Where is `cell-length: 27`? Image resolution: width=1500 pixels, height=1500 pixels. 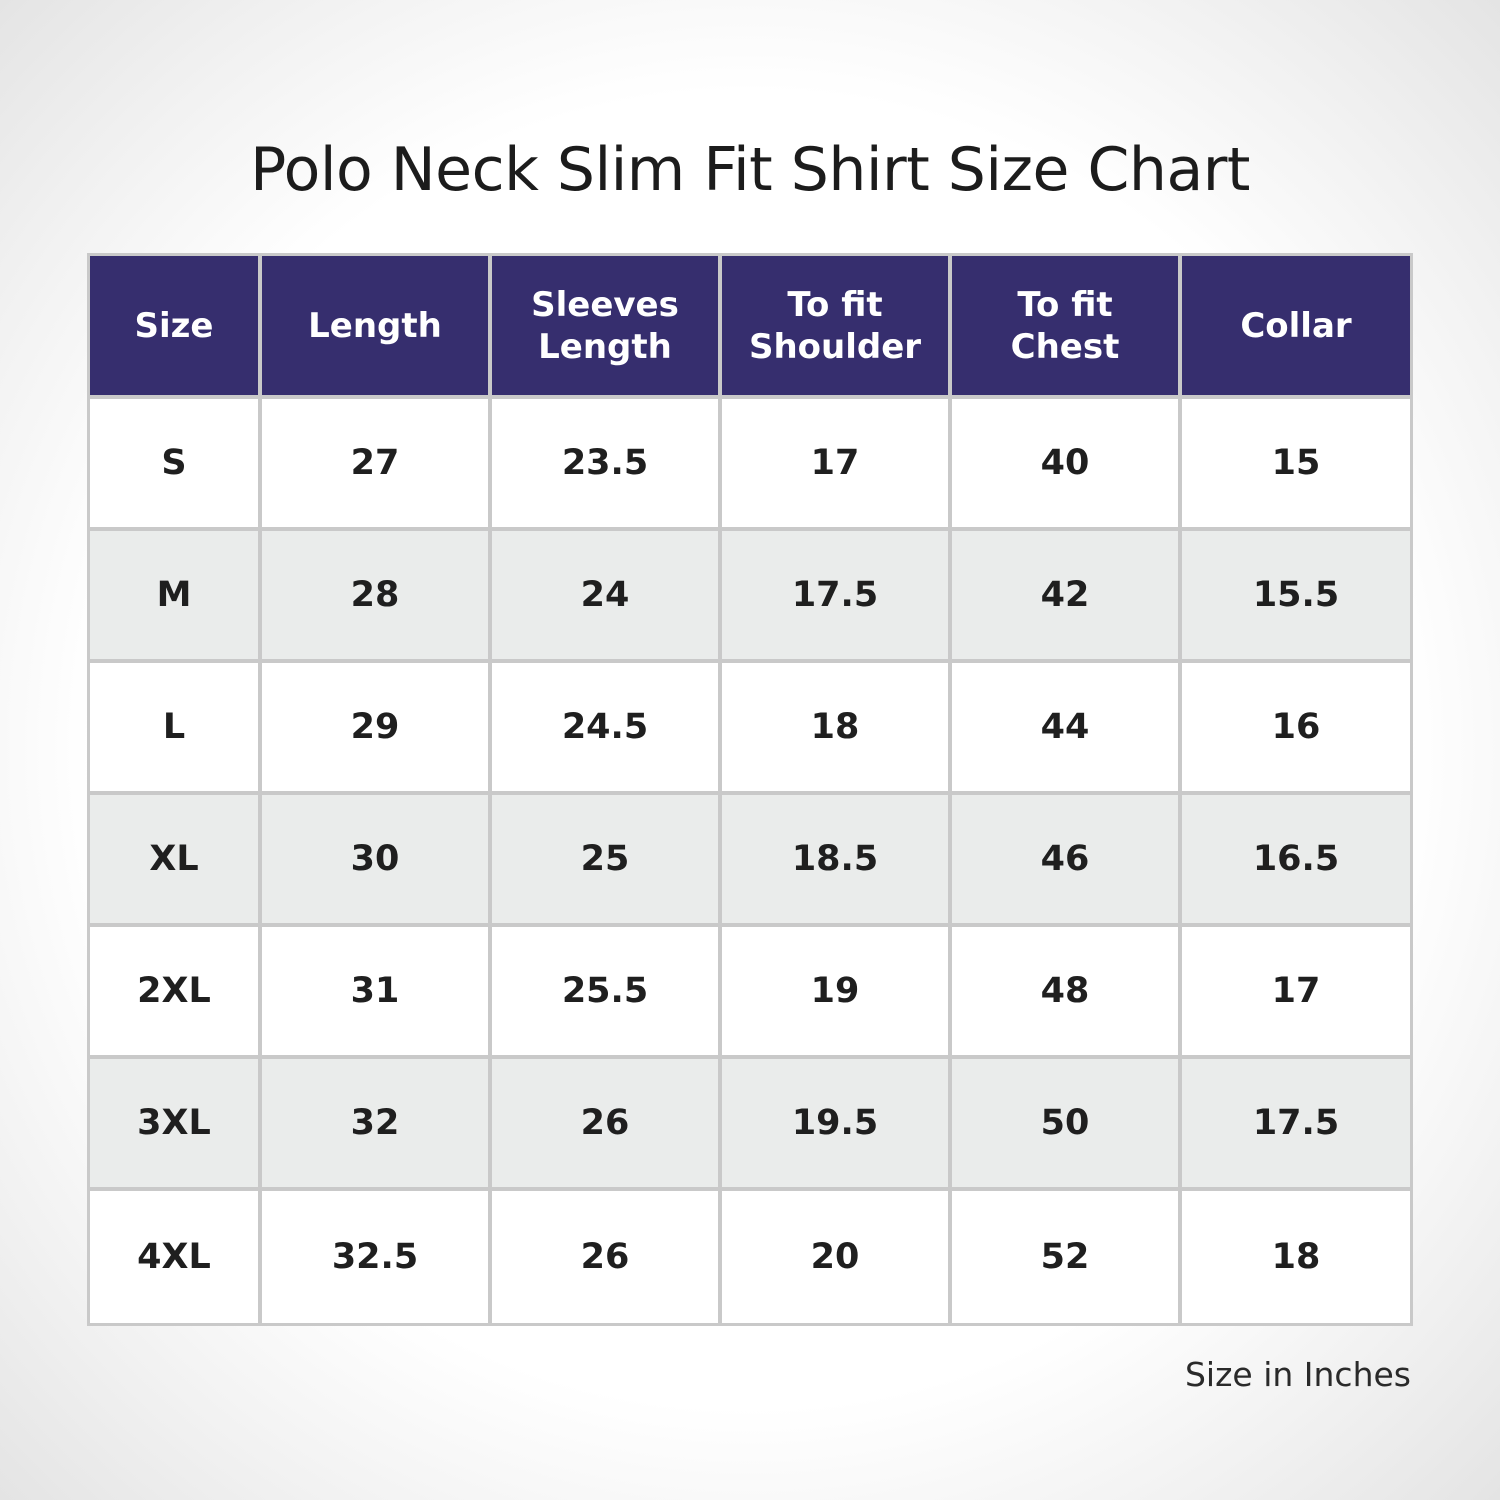
cell-length: 27 is located at coordinates (377, 465).